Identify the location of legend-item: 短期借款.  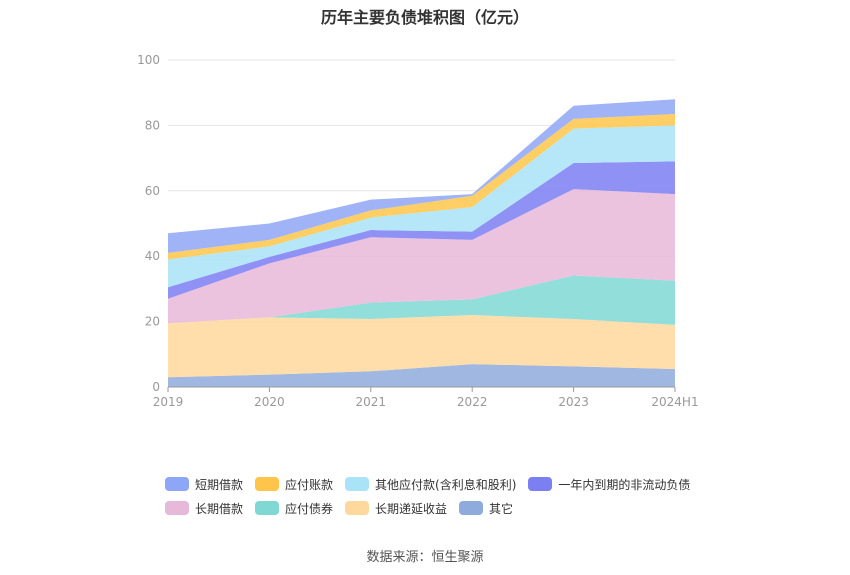
(204, 484).